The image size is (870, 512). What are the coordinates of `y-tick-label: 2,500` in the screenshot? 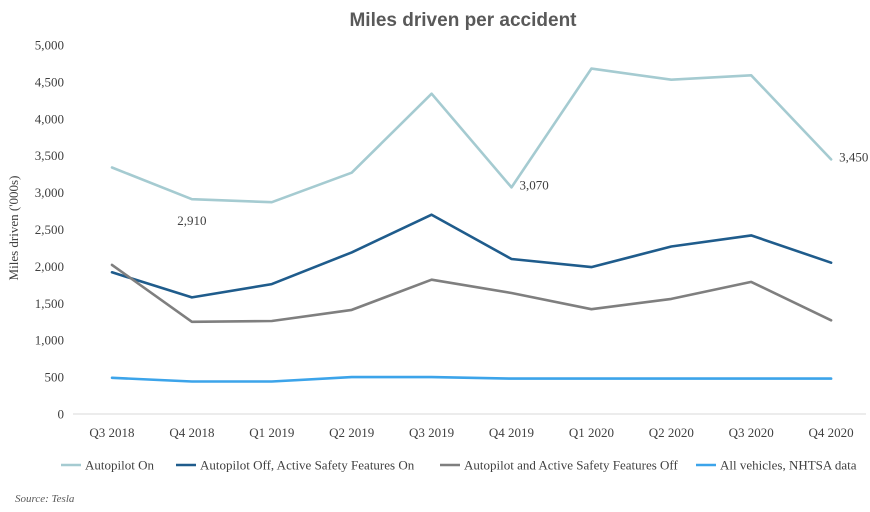 It's located at (49, 229).